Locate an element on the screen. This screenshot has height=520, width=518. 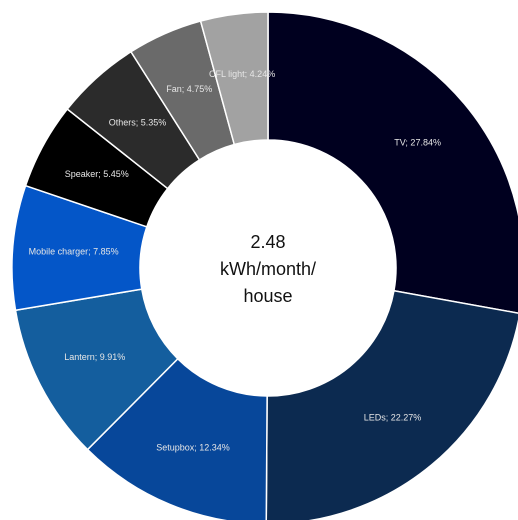
slice-label: Speaker; 5.45% is located at coordinates (97, 174).